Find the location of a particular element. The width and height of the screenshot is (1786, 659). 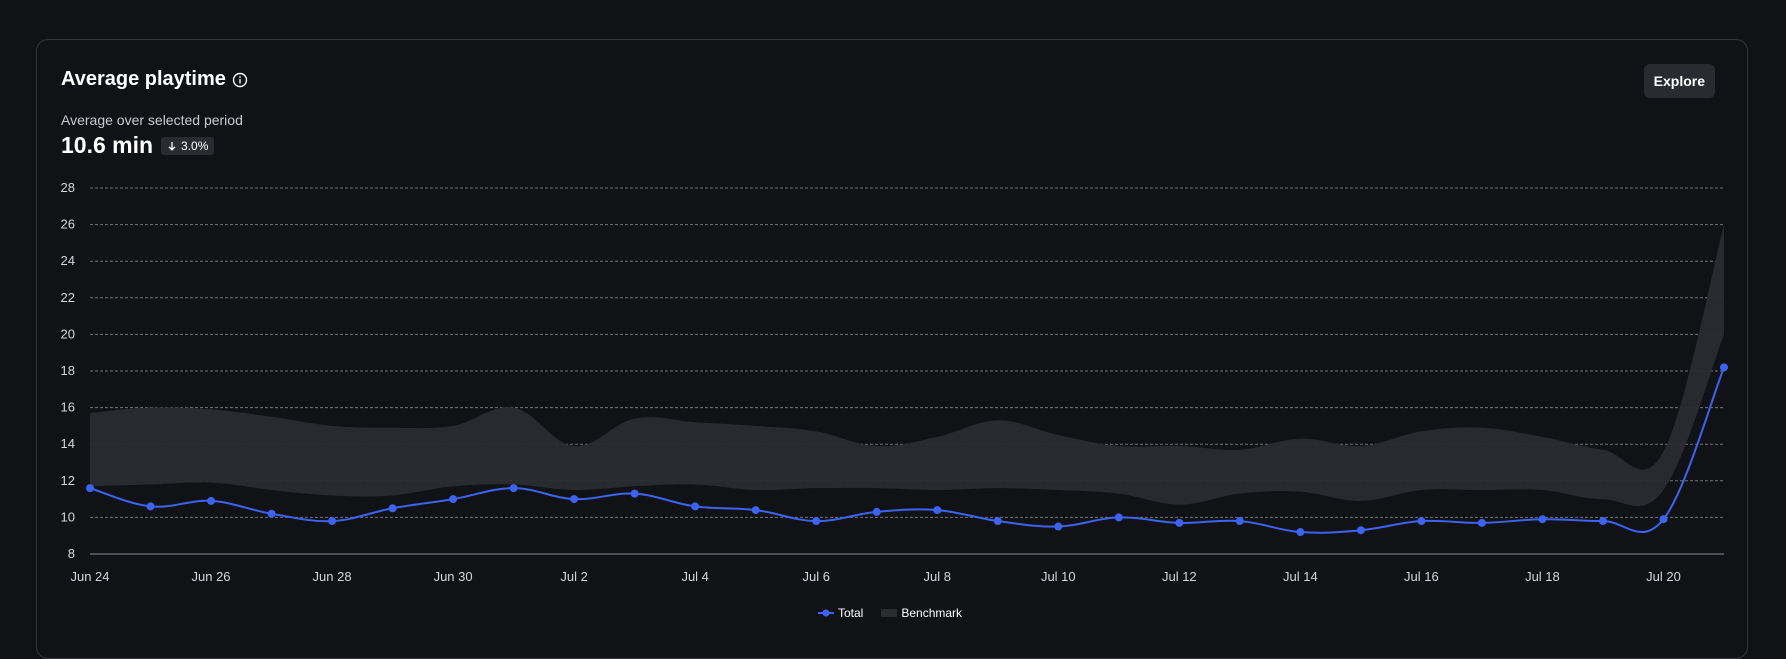

x-tick-label: Jul 14 is located at coordinates (1300, 576).